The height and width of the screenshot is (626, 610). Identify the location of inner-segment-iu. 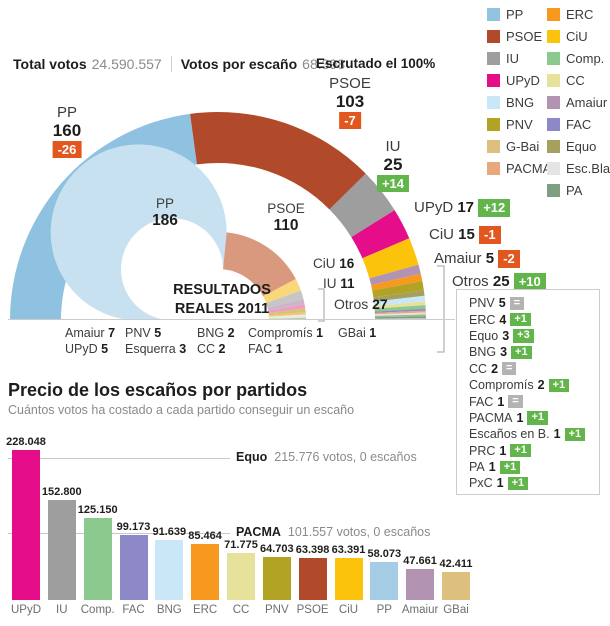
(285, 299).